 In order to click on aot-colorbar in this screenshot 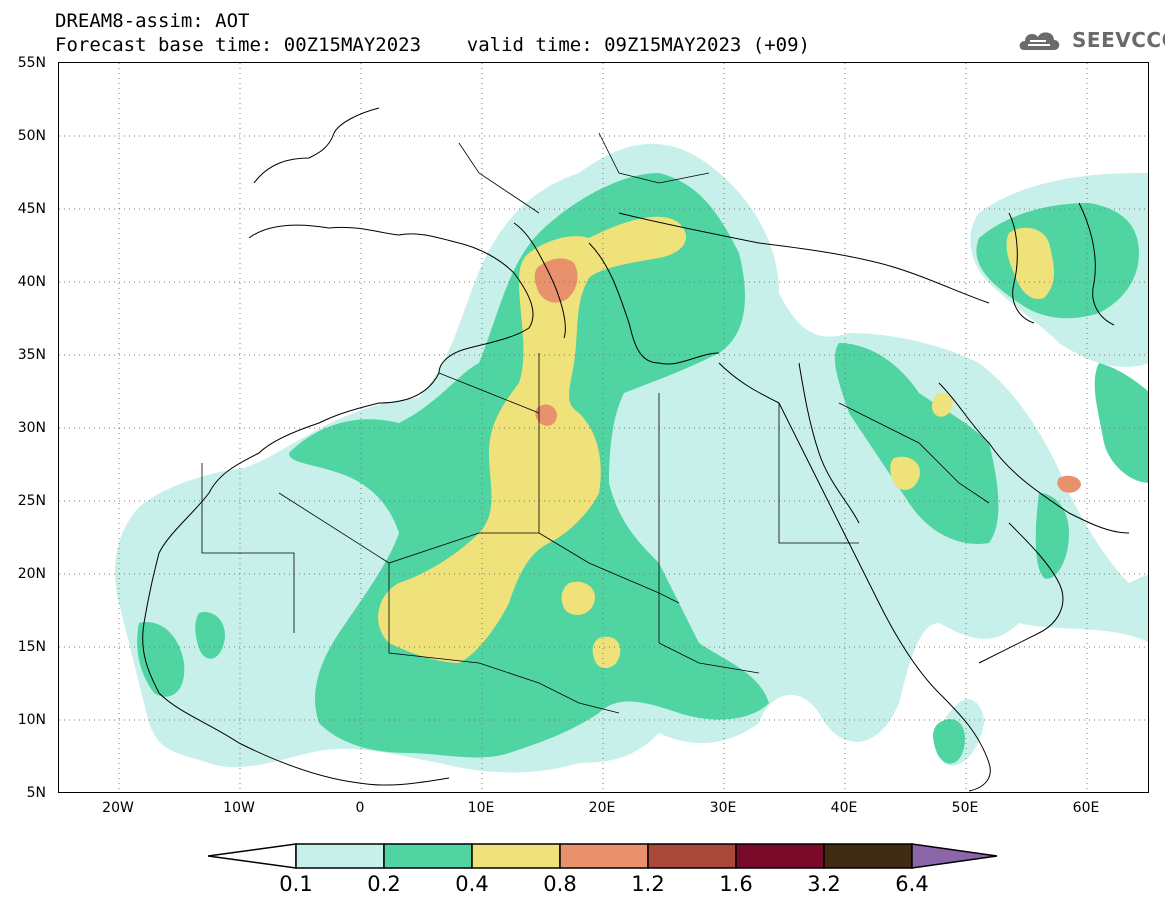, I will do `click(603, 856)`.